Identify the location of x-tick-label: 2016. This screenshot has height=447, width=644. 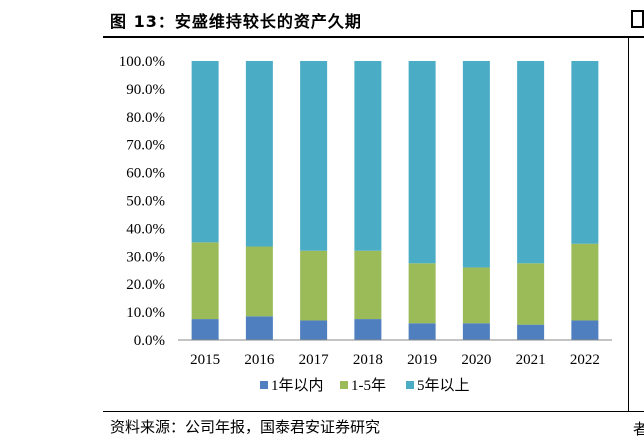
(259, 360).